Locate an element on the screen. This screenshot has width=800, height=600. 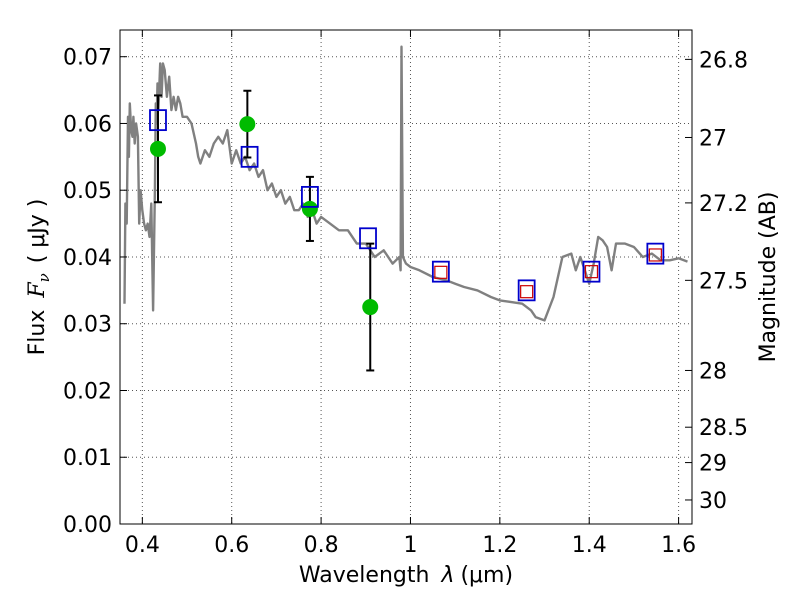
x-tick-label: 0.4 is located at coordinates (142, 545).